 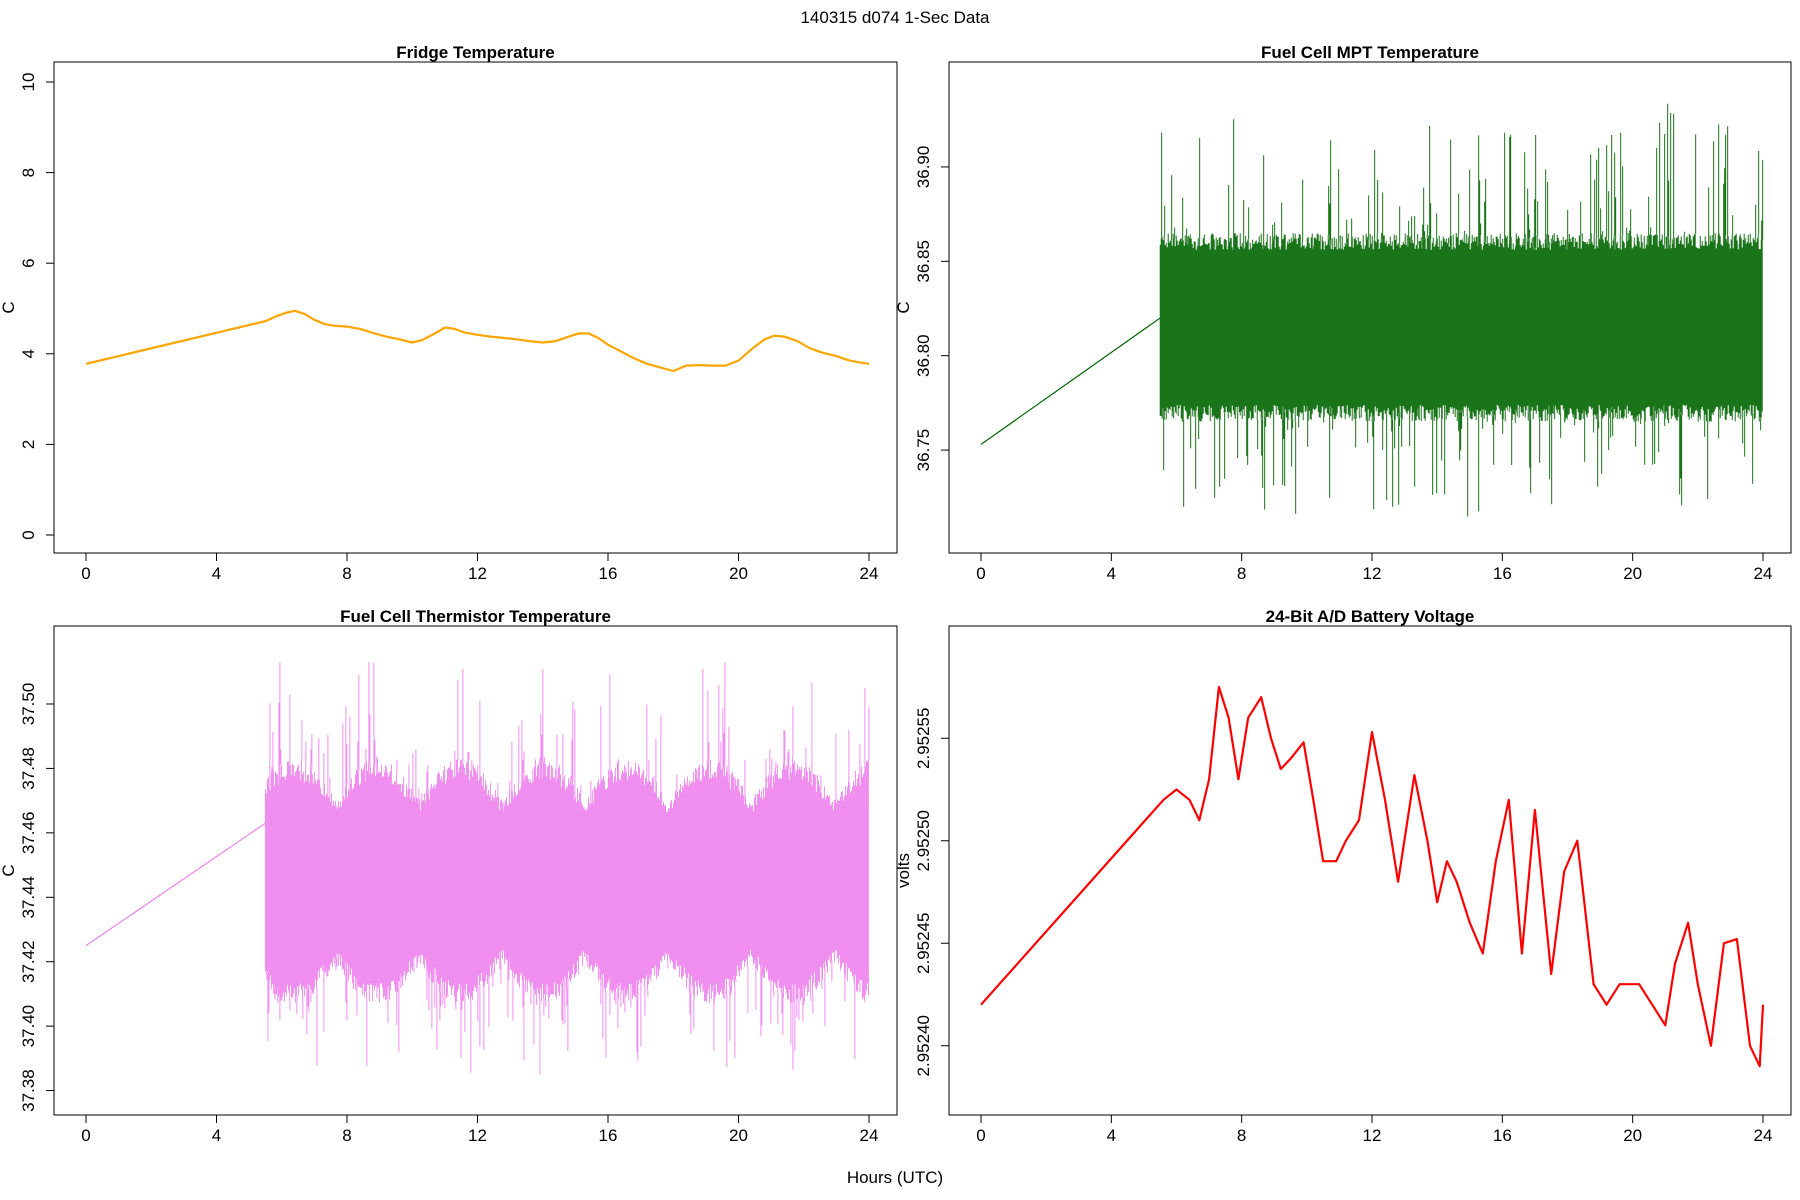 I want to click on y-tick-label: 36.80, so click(x=923, y=355).